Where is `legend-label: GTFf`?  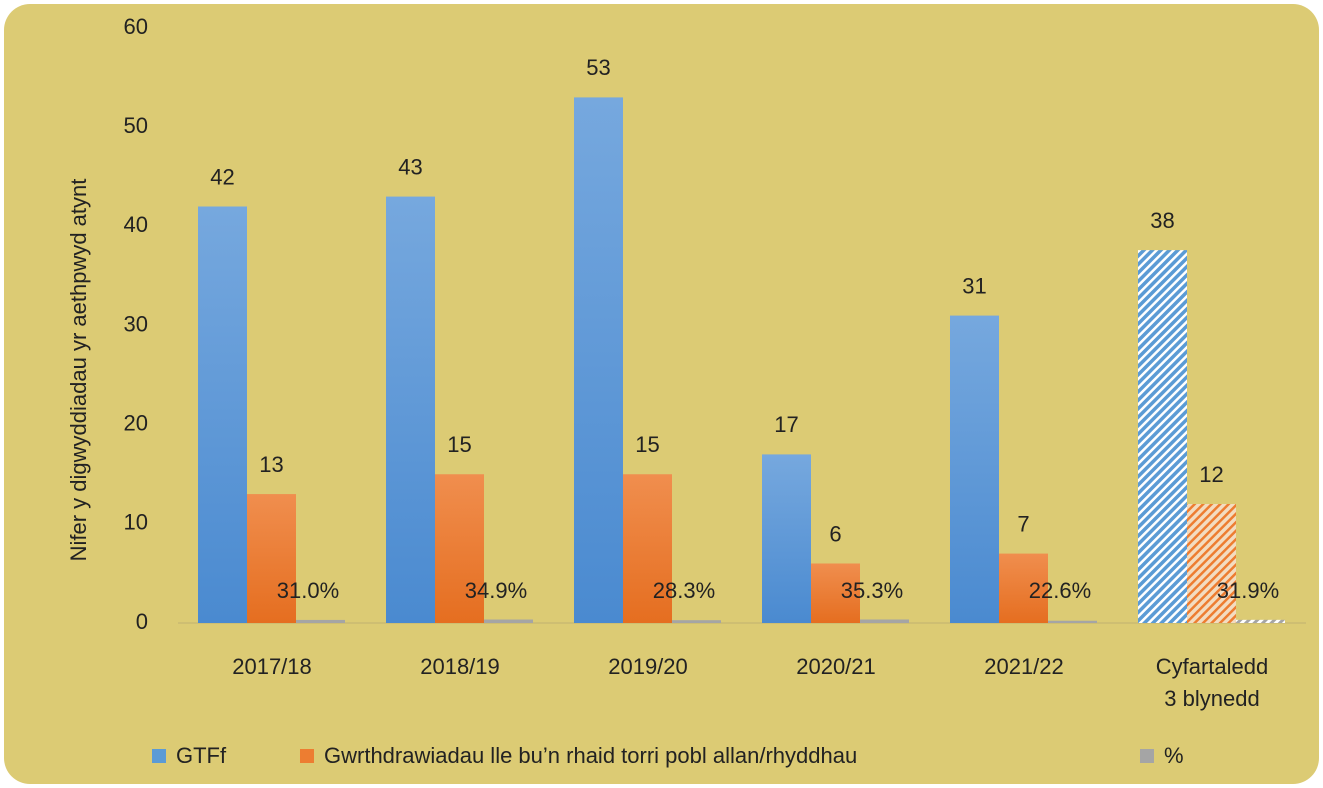 legend-label: GTFf is located at coordinates (201, 755).